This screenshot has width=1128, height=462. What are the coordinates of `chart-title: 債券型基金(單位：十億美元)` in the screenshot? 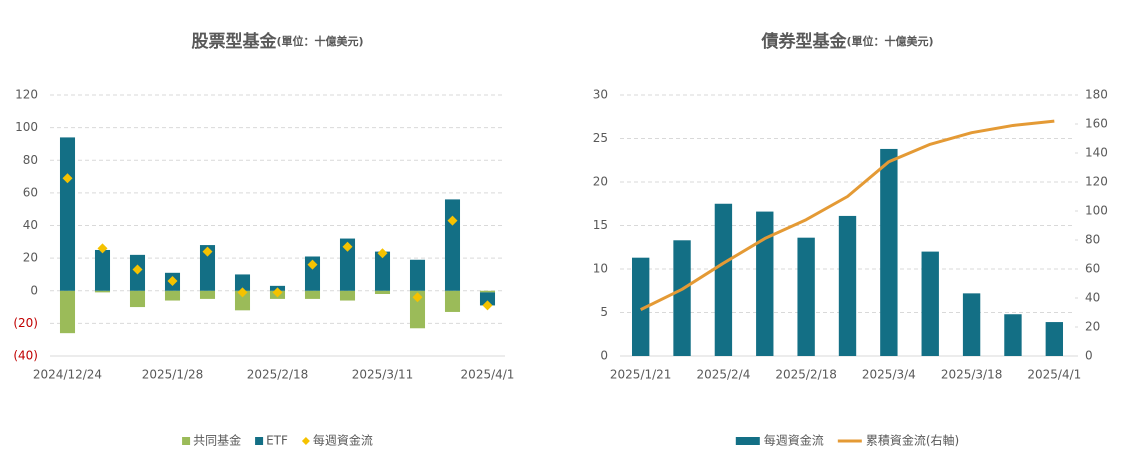 It's located at (846, 41).